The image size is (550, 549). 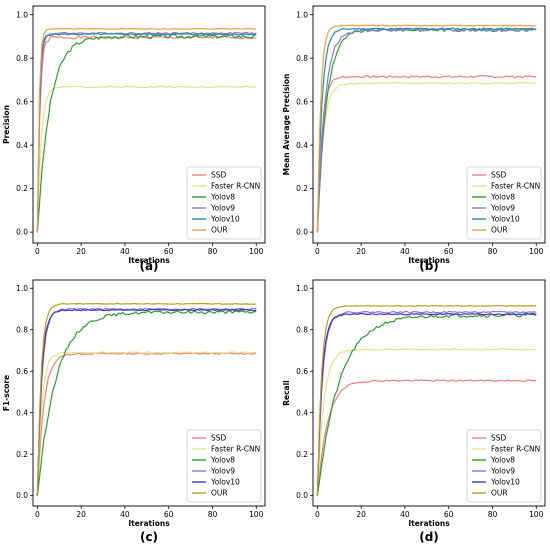 I want to click on panel-label: (d), so click(x=429, y=537).